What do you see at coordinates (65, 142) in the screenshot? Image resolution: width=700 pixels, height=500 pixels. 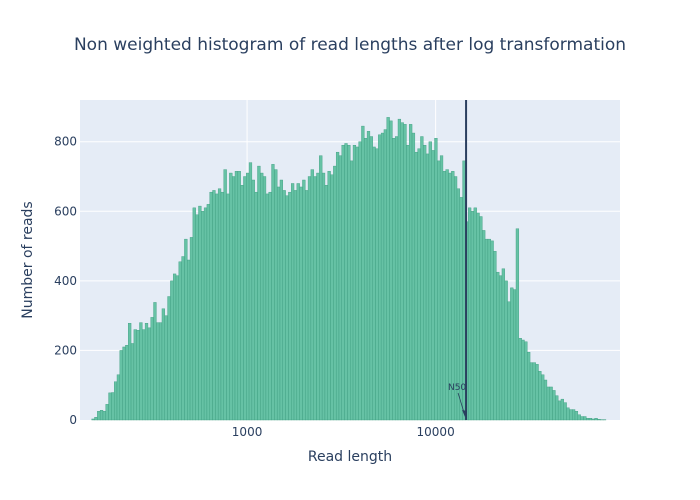 I see `y-tick-label: 800` at bounding box center [65, 142].